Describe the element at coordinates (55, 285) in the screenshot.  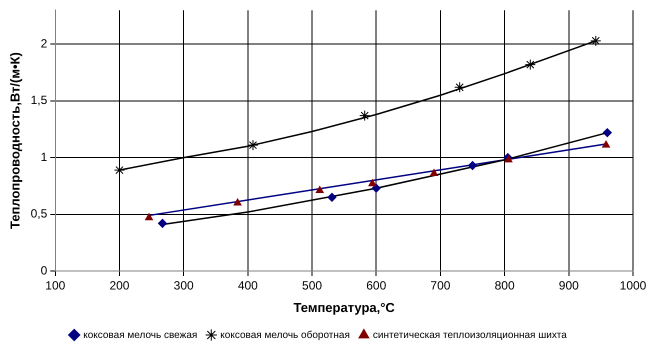
I see `x-tick-label: 100` at that location.